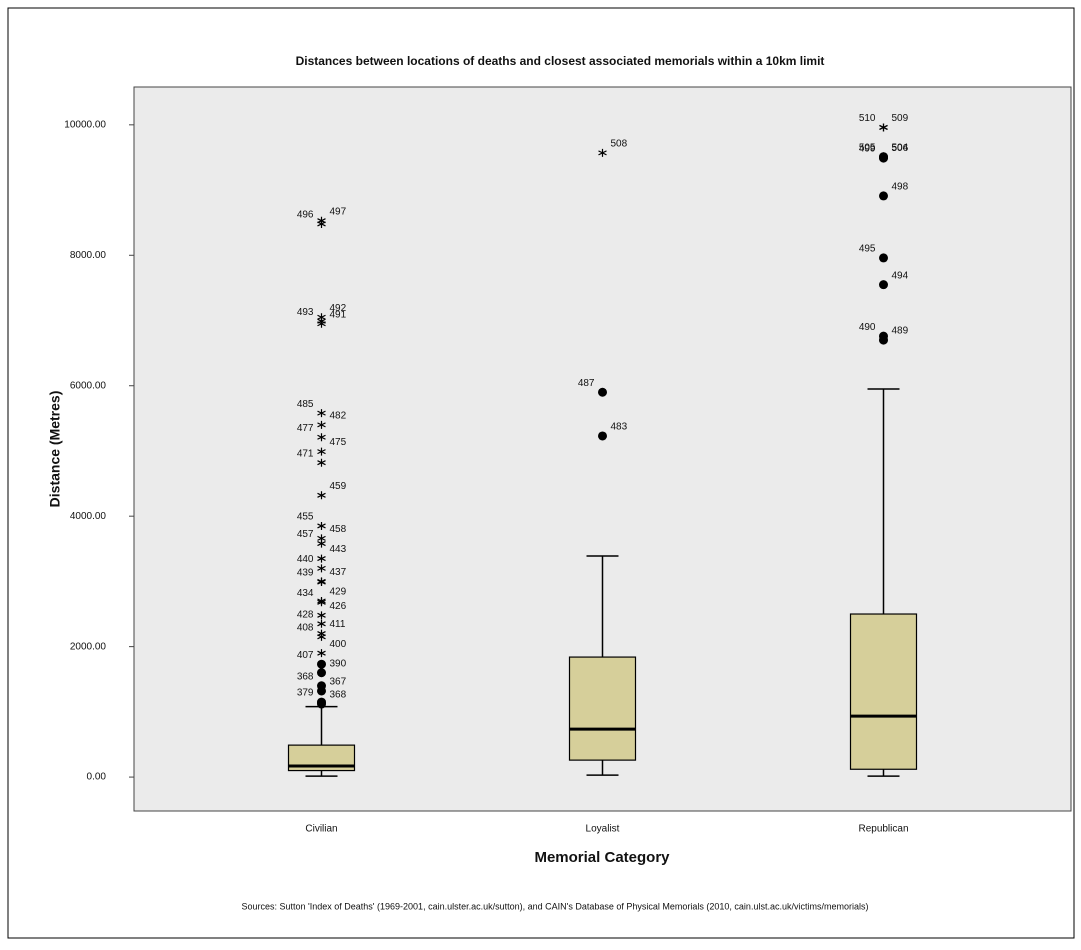  I want to click on y-tick-label: 0.00, so click(97, 777).